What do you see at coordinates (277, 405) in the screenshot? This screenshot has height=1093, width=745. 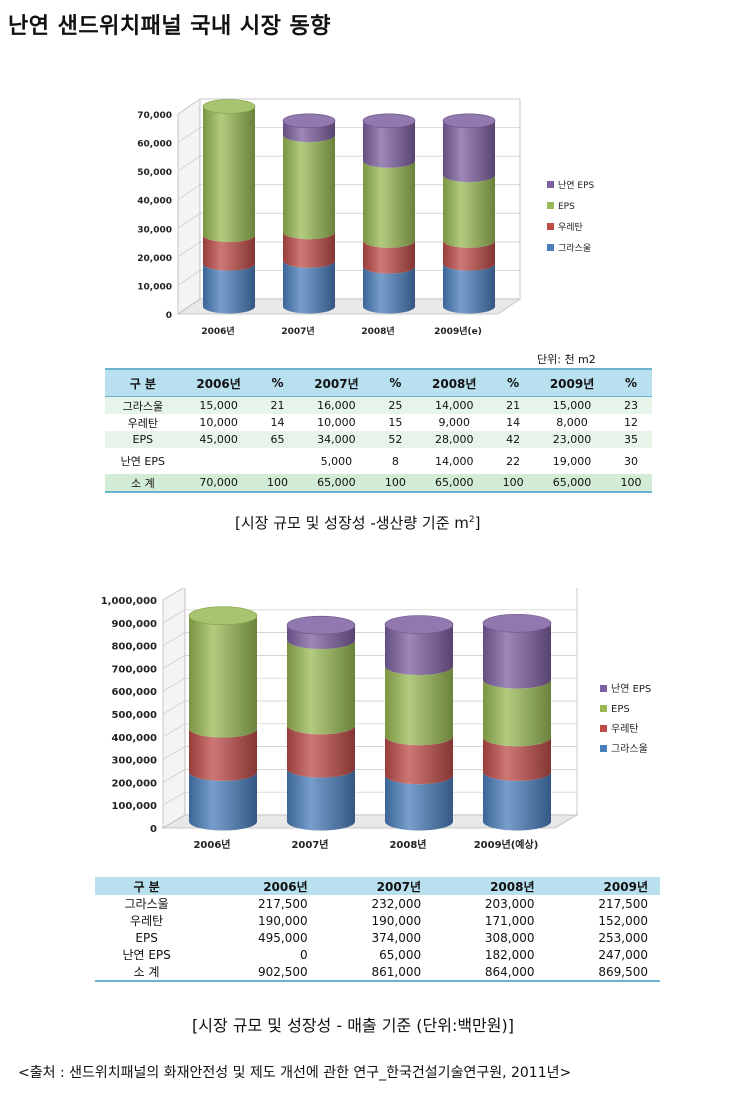 I see `table-cell: 21` at bounding box center [277, 405].